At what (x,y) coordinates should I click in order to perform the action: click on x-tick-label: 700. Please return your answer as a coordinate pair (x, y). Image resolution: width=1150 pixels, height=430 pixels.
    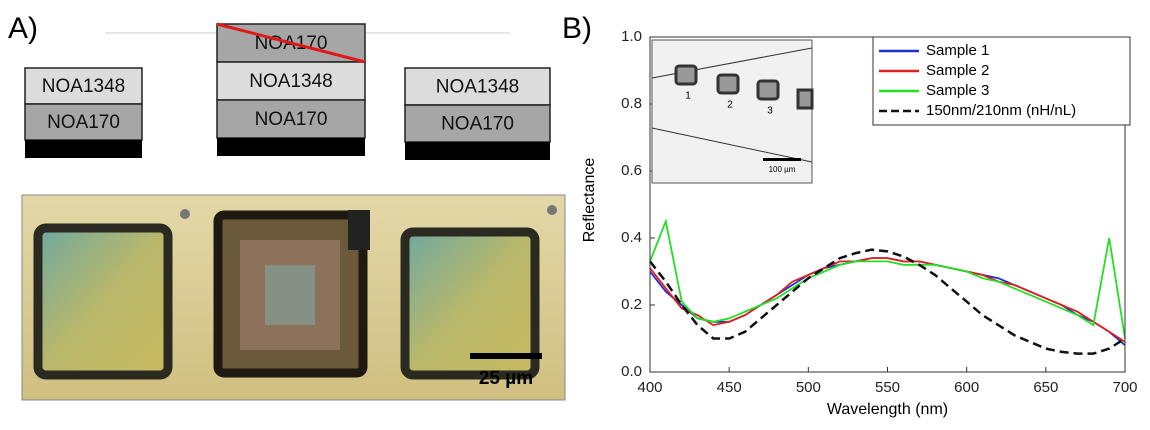
    Looking at the image, I should click on (1124, 387).